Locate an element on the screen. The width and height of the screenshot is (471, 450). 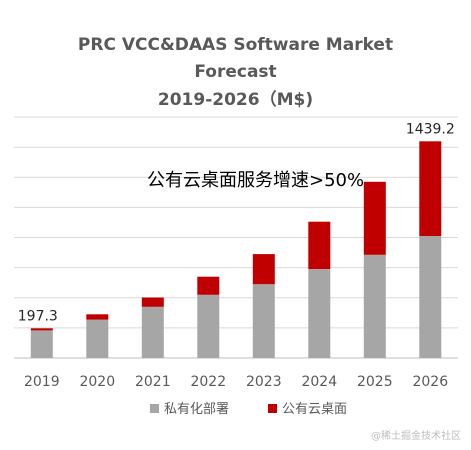
x-tick-label: 2022 is located at coordinates (208, 382).